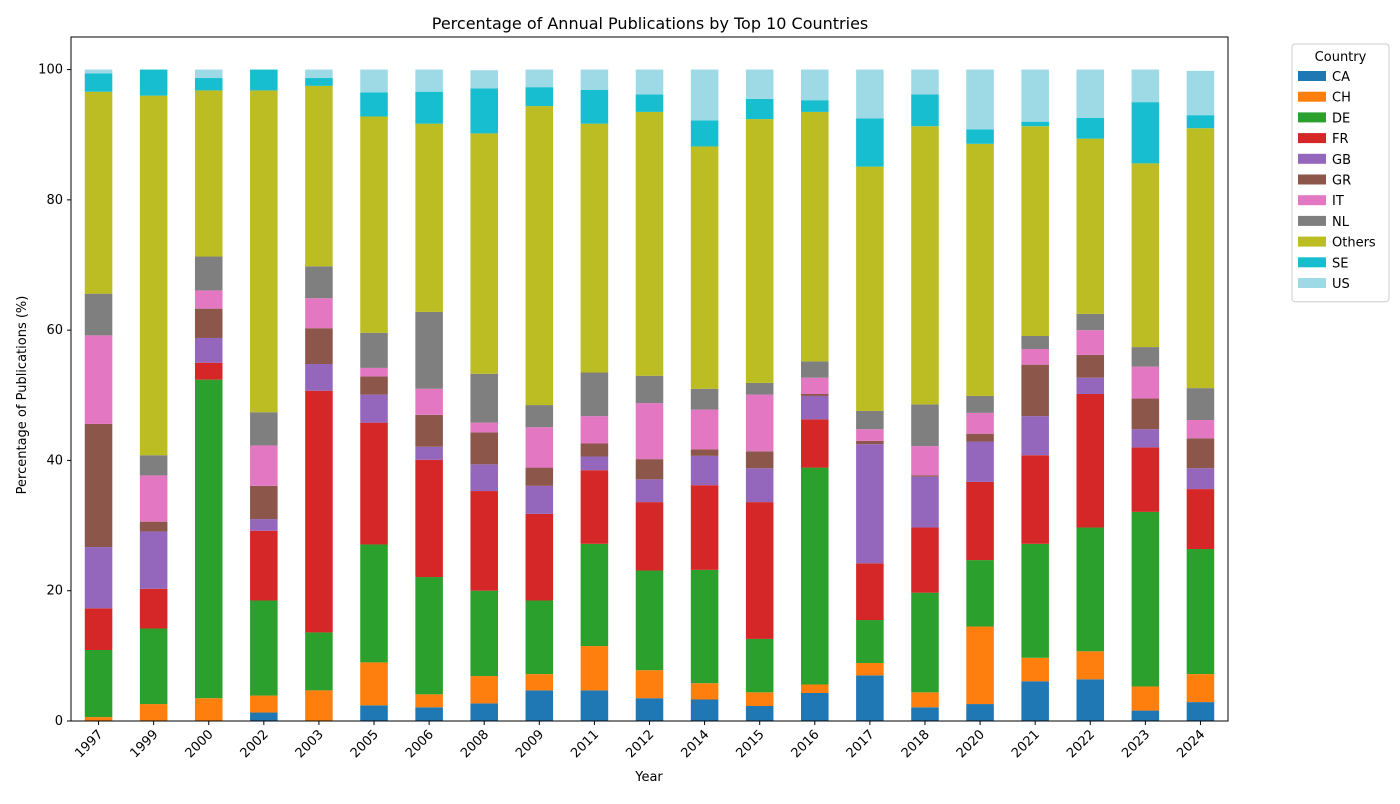  I want to click on bar-others-2003, so click(319, 176).